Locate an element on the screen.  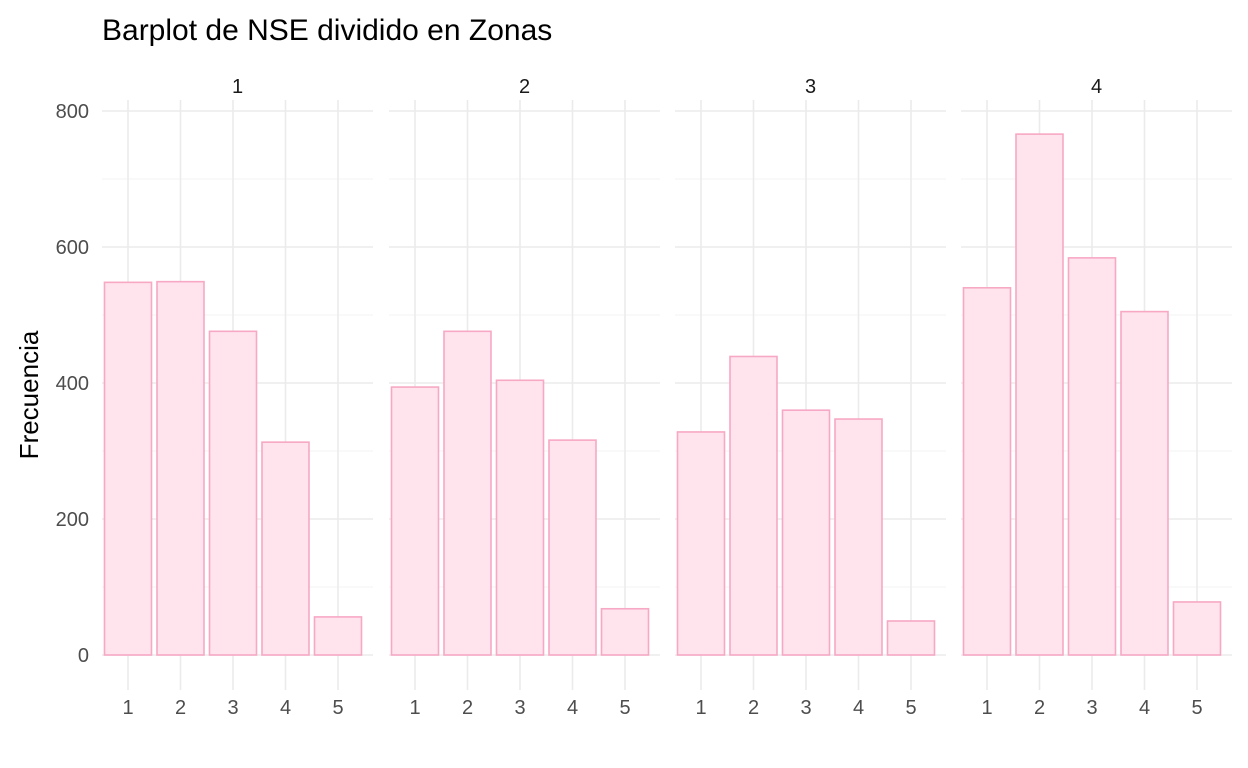
bar-zone1-cat2 is located at coordinates (180, 468).